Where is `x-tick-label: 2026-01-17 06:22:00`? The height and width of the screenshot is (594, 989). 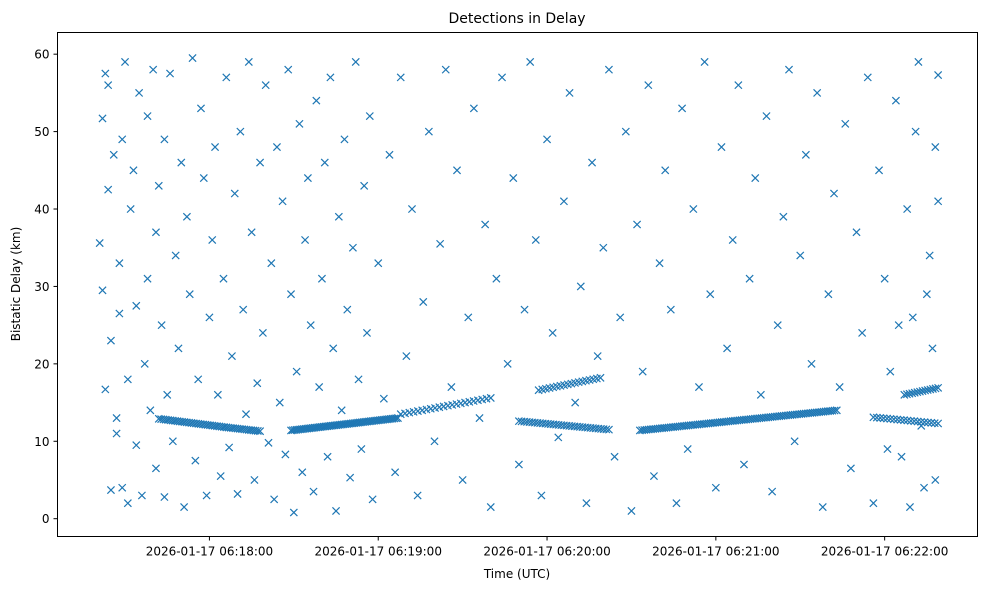 x-tick-label: 2026-01-17 06:22:00 is located at coordinates (884, 552).